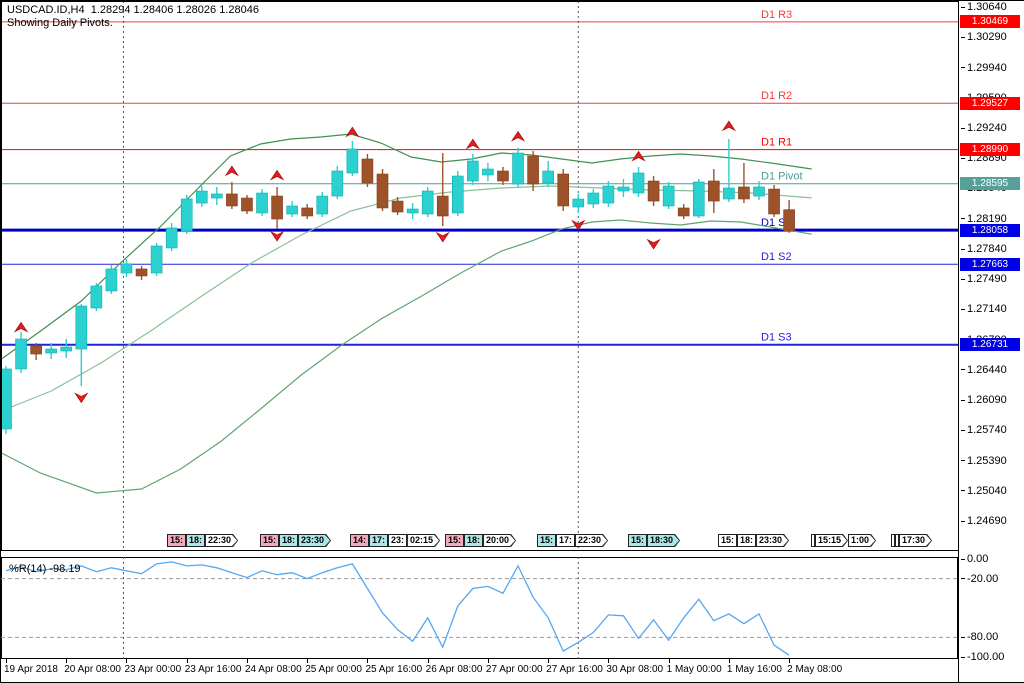 The width and height of the screenshot is (1024, 683). Describe the element at coordinates (663, 540) in the screenshot. I see `session-box-time-label: 18:30` at that location.